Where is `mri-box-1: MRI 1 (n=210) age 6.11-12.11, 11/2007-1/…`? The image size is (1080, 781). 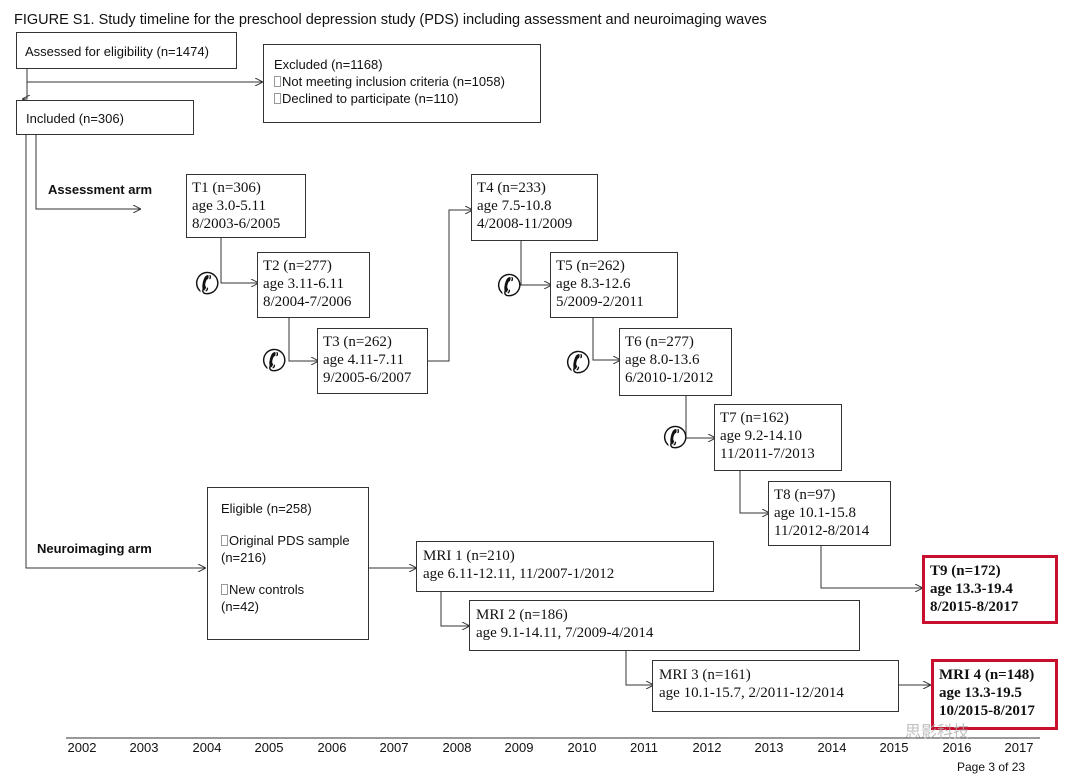 mri-box-1: MRI 1 (n=210) age 6.11-12.11, 11/2007-1/… is located at coordinates (565, 566).